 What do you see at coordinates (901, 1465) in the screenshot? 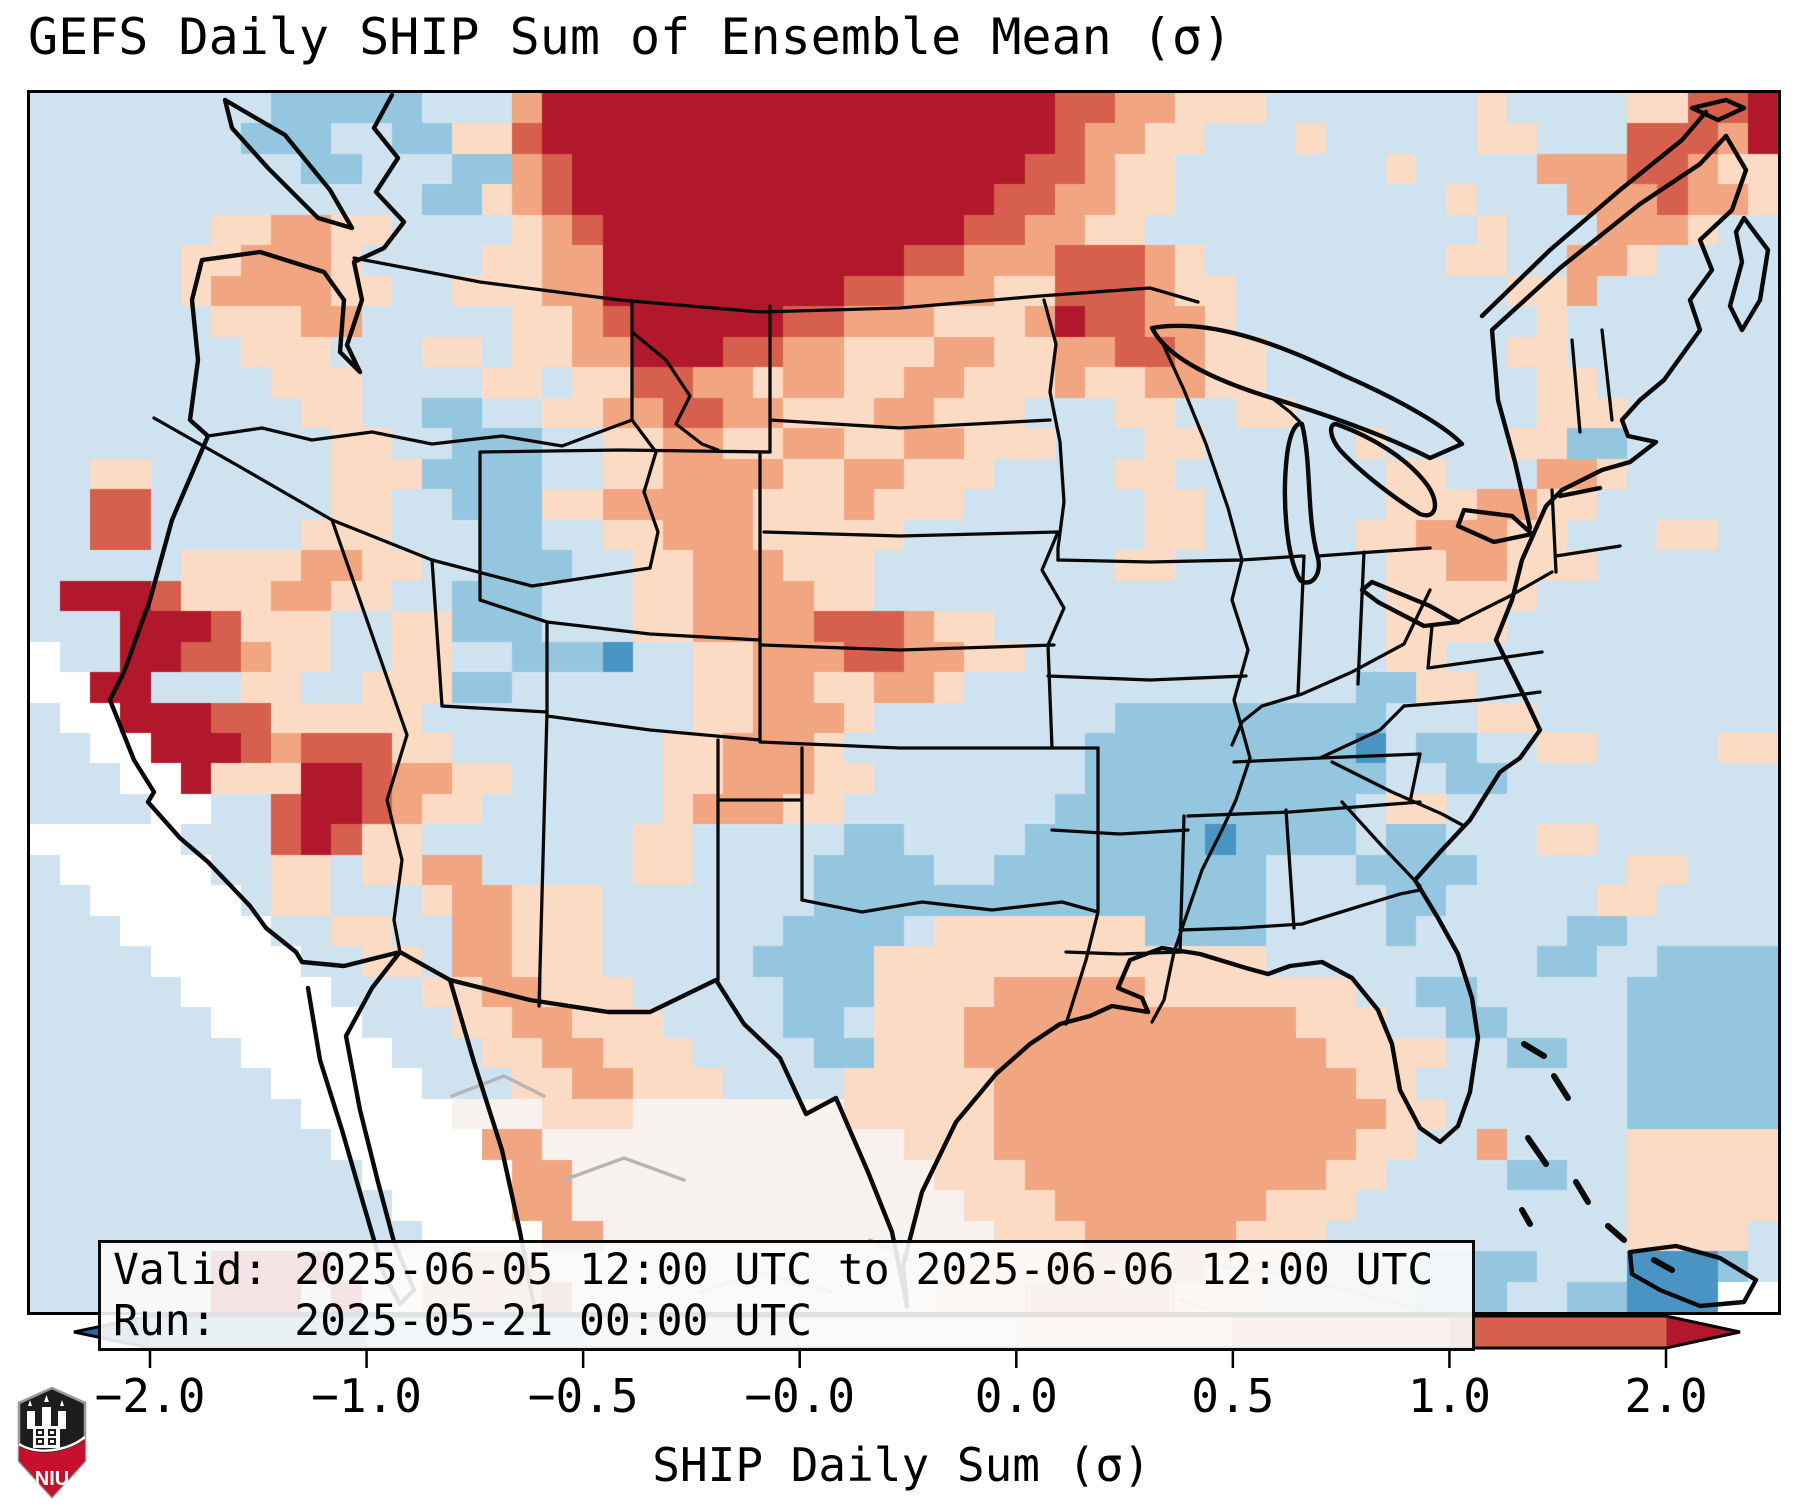
I see `colorbar-axis-label: SHIP Daily Sum (σ)` at bounding box center [901, 1465].